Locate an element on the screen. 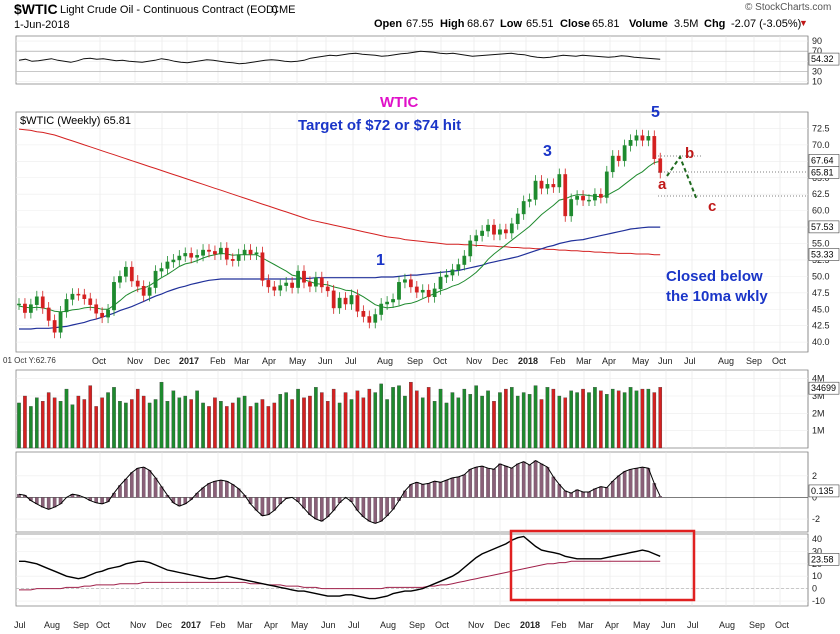 This screenshot has height=634, width=840. adx-signal-line is located at coordinates (340, 575).